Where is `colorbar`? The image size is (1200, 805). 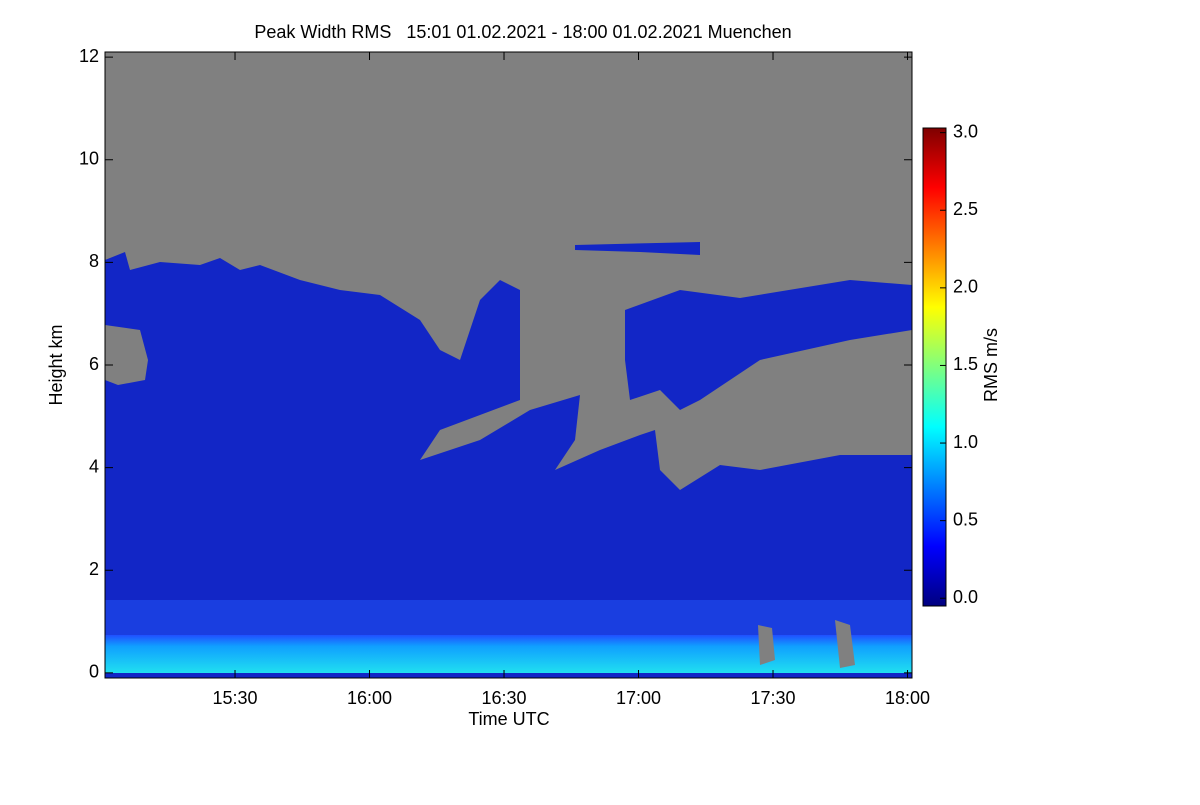 colorbar is located at coordinates (934, 367).